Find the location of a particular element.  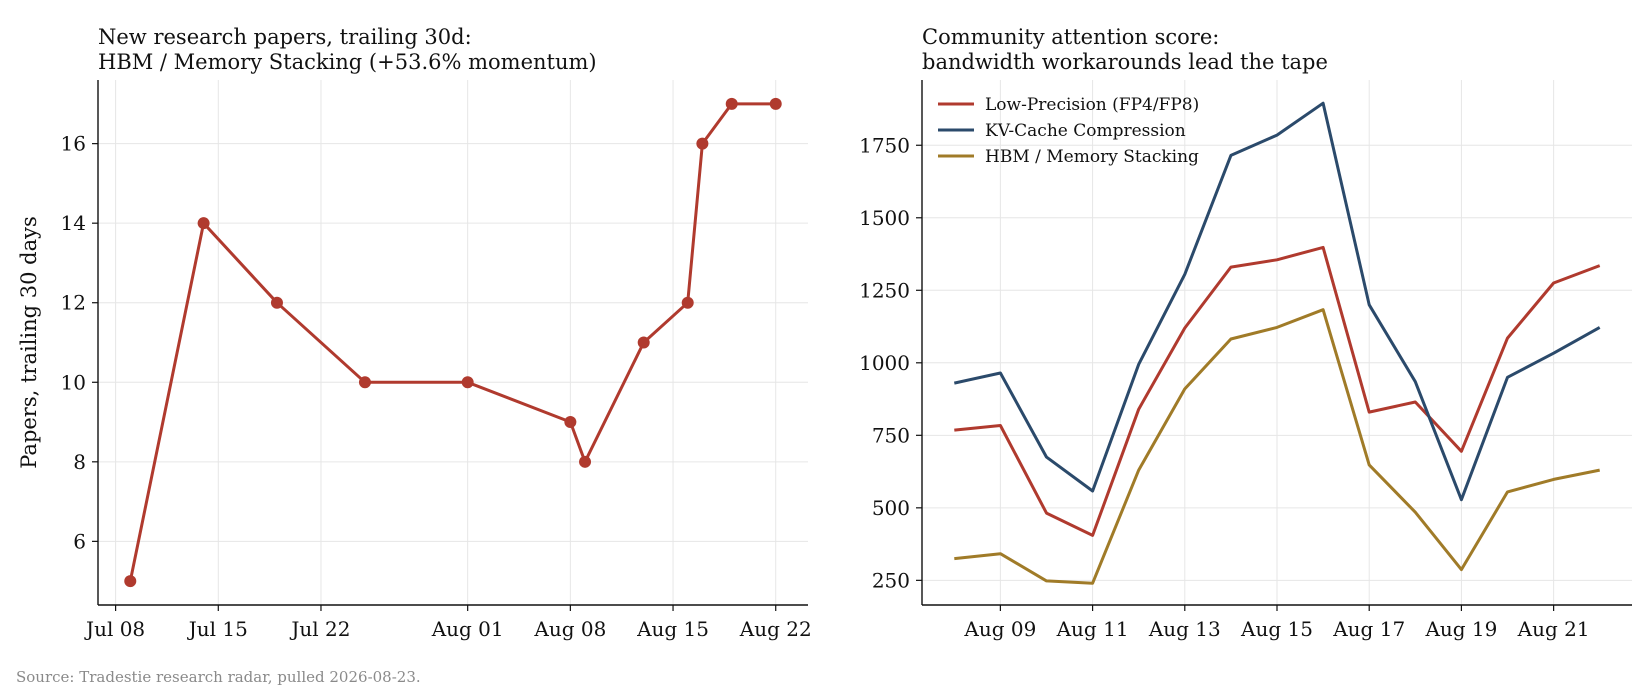

y-tick-label: 16 is located at coordinates (73, 144).